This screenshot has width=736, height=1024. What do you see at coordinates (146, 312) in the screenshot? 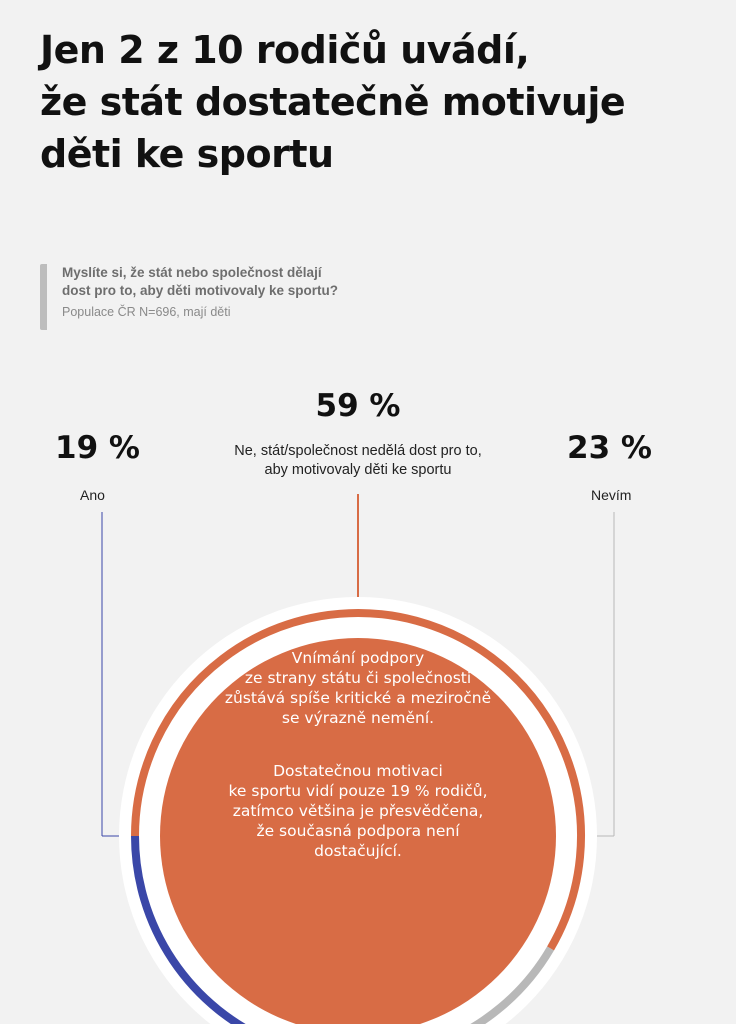
I see `population-note: Populace ČR N=696, mají děti` at bounding box center [146, 312].